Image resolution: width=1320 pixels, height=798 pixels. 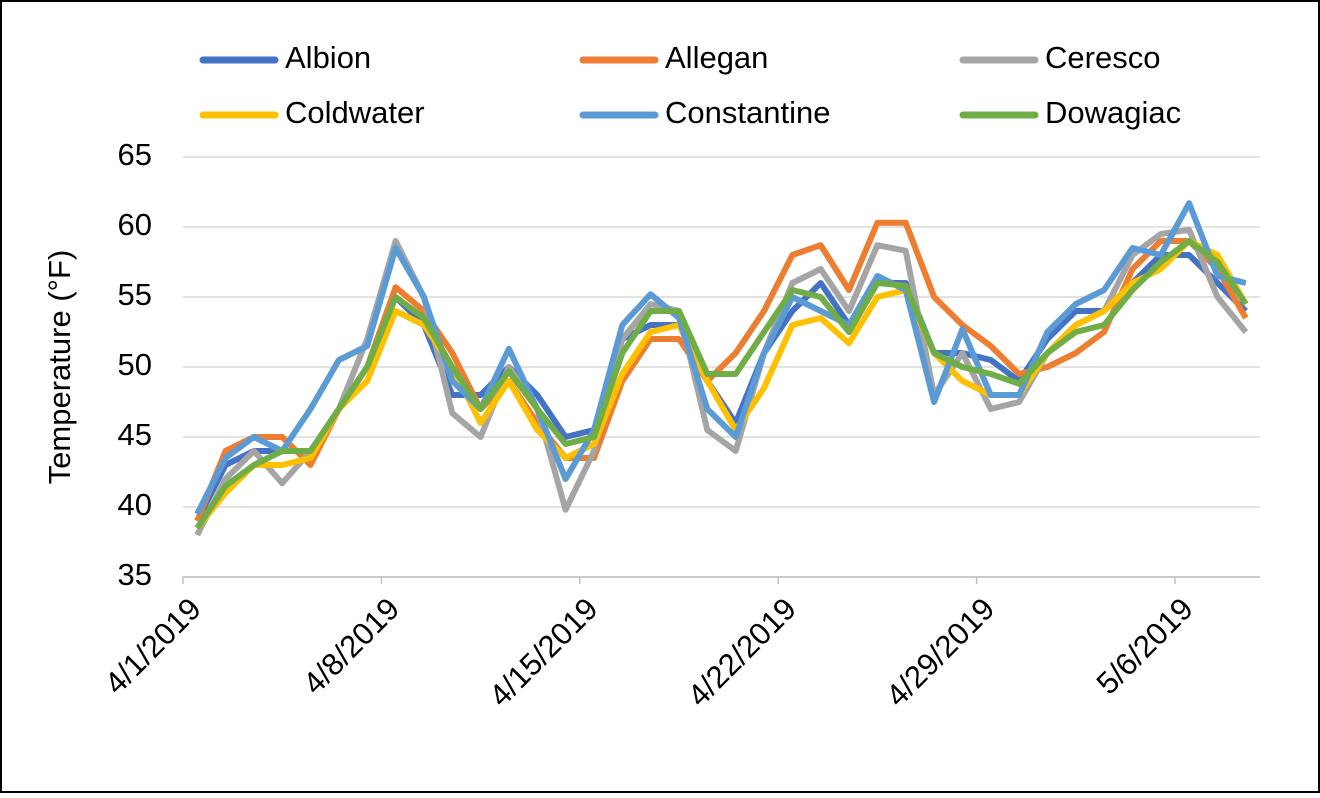 I want to click on legend-label: Dowagiac, so click(x=1113, y=112).